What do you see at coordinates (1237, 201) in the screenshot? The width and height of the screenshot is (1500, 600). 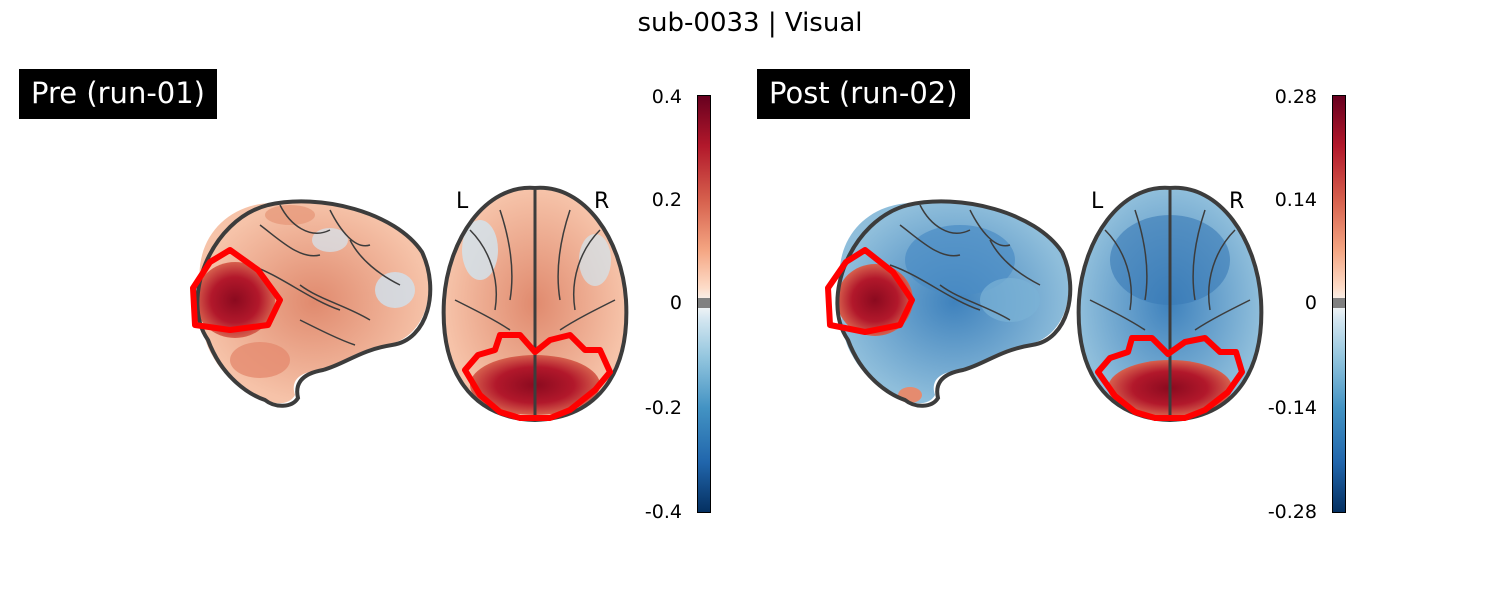 I see `post-right-label: R` at bounding box center [1237, 201].